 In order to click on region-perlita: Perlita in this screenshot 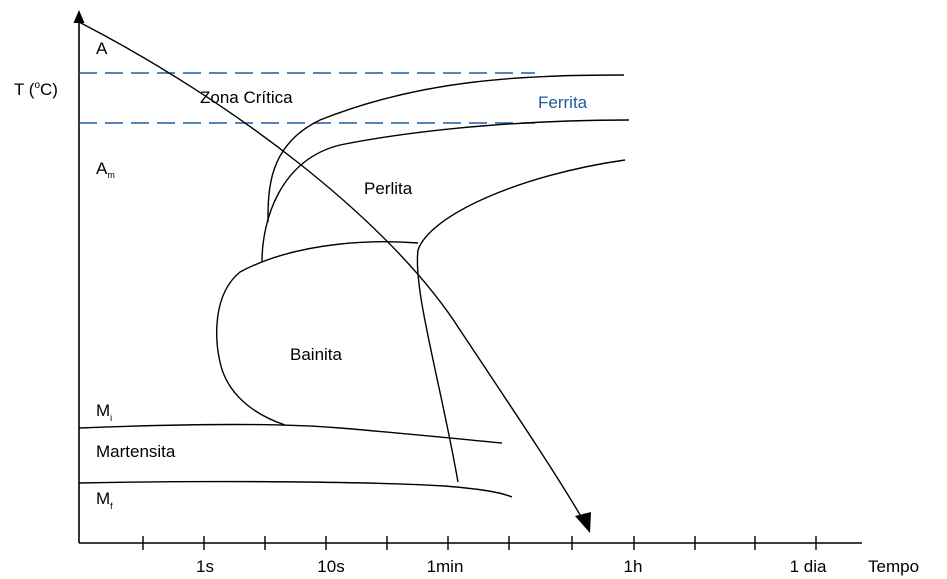, I will do `click(388, 188)`.